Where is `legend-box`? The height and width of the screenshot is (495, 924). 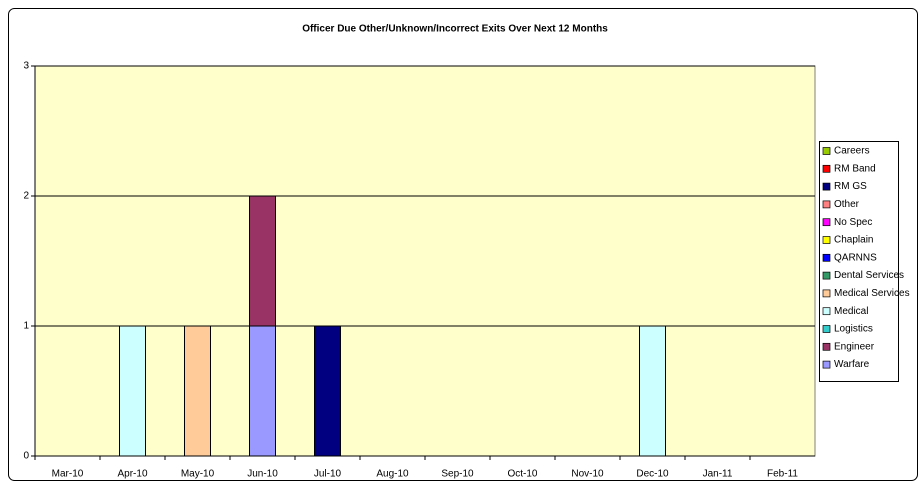
legend-box is located at coordinates (859, 261).